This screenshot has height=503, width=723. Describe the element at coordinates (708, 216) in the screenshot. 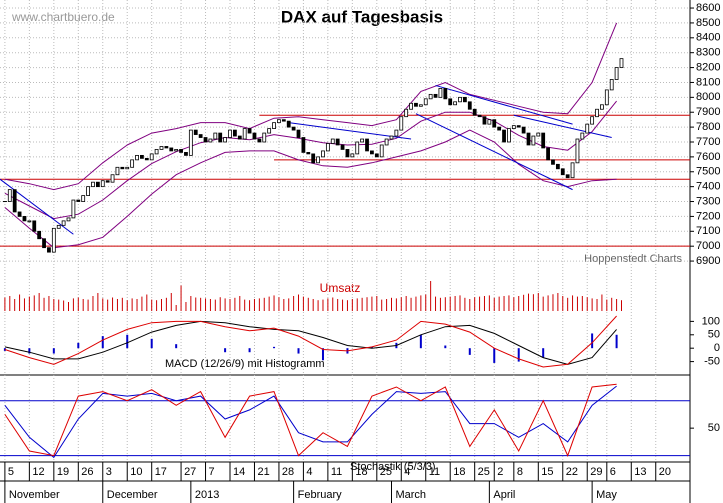

I see `y-tick-label: 7200` at that location.